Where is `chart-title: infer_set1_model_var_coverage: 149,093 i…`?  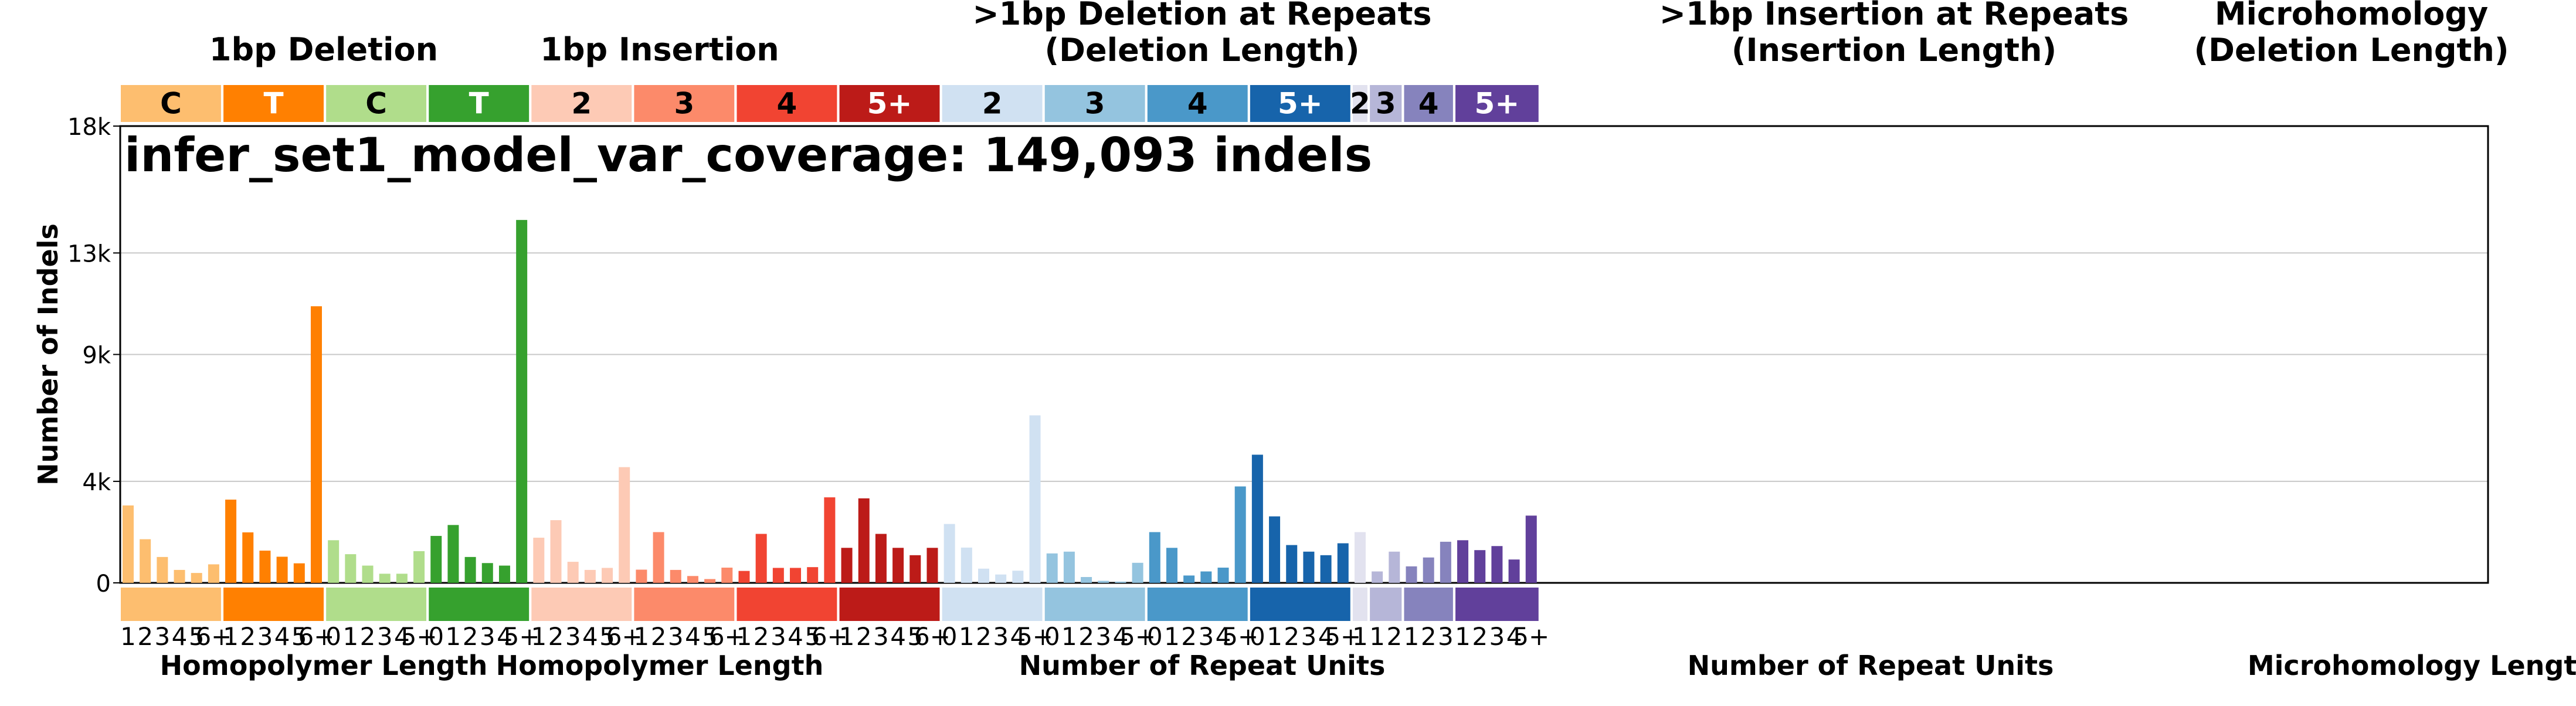 chart-title: infer_set1_model_var_coverage: 149,093 i… is located at coordinates (748, 155).